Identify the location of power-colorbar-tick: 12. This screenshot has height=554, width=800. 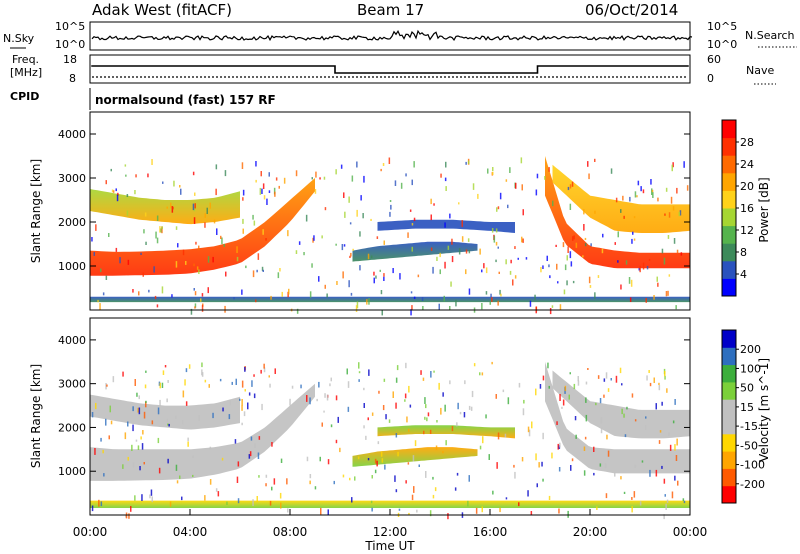
(747, 230).